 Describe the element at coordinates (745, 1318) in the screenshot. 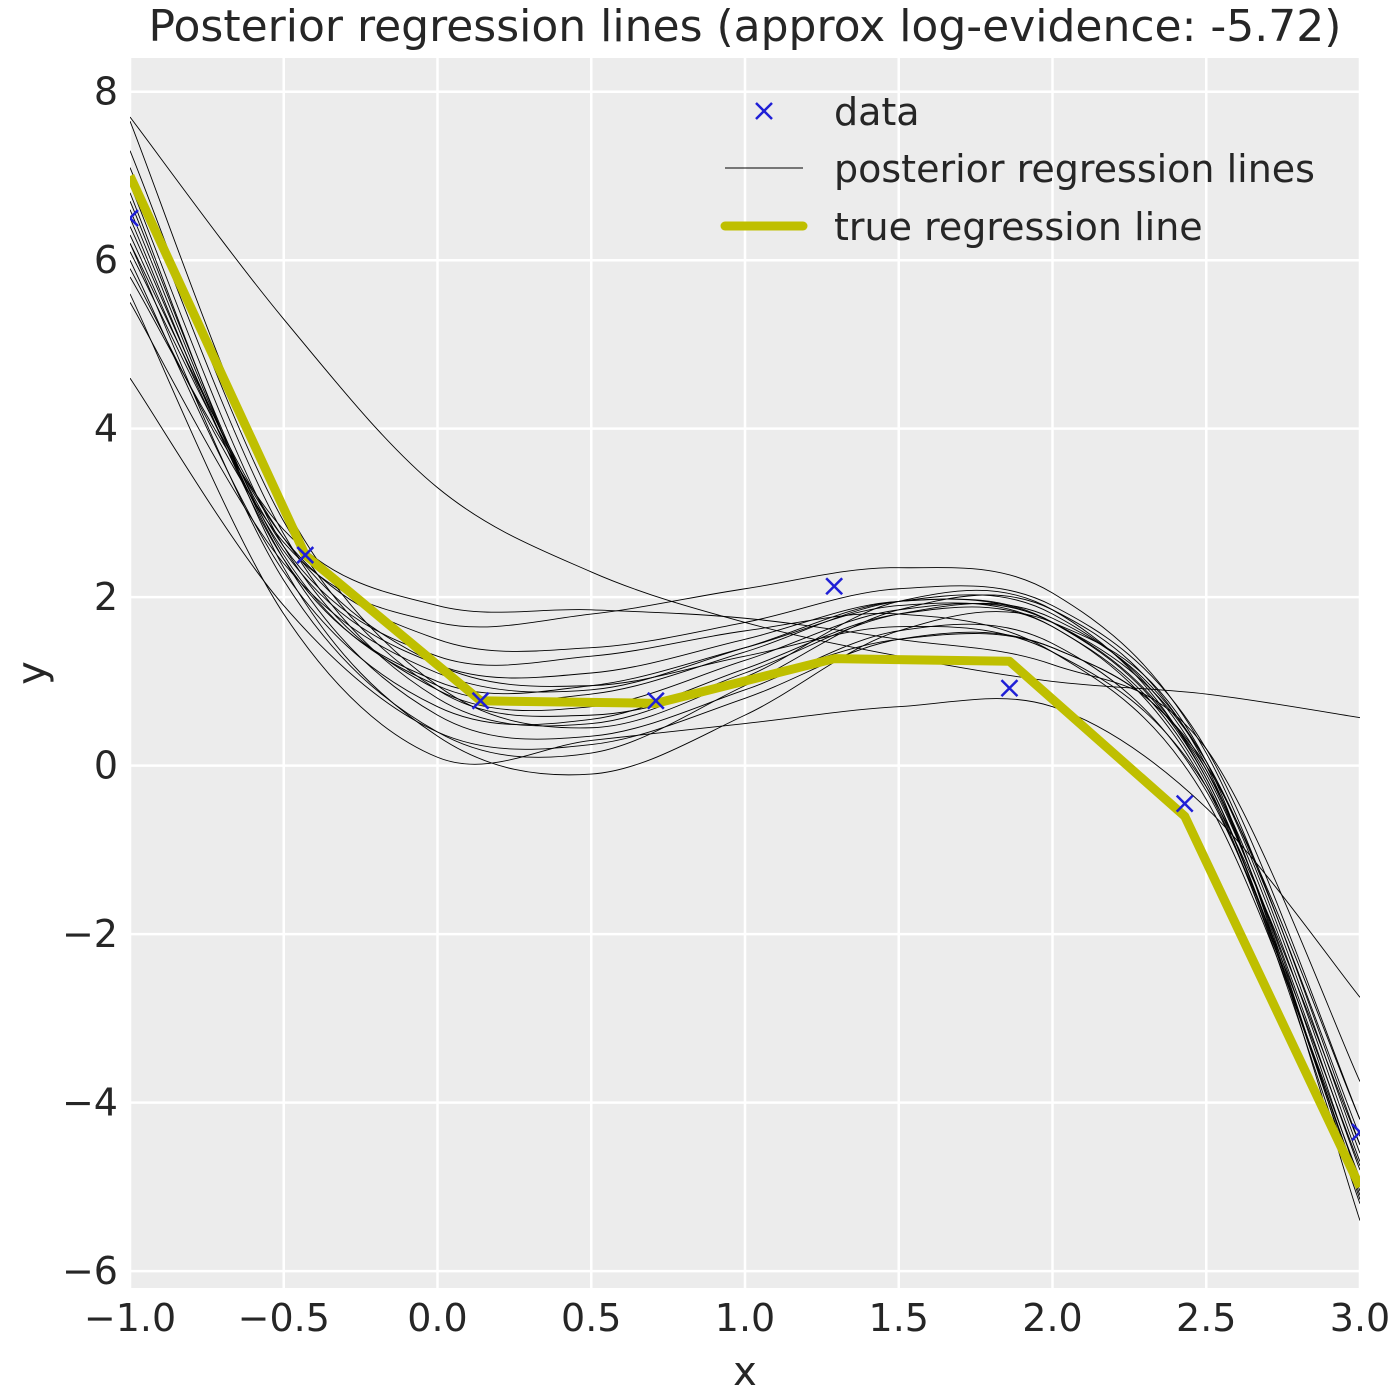

I see `x-tick-label: 1.0` at that location.